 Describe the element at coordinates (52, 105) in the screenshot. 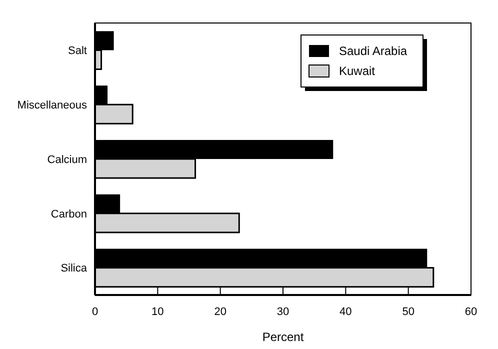

I see `y-tick-label: Miscellaneous` at that location.